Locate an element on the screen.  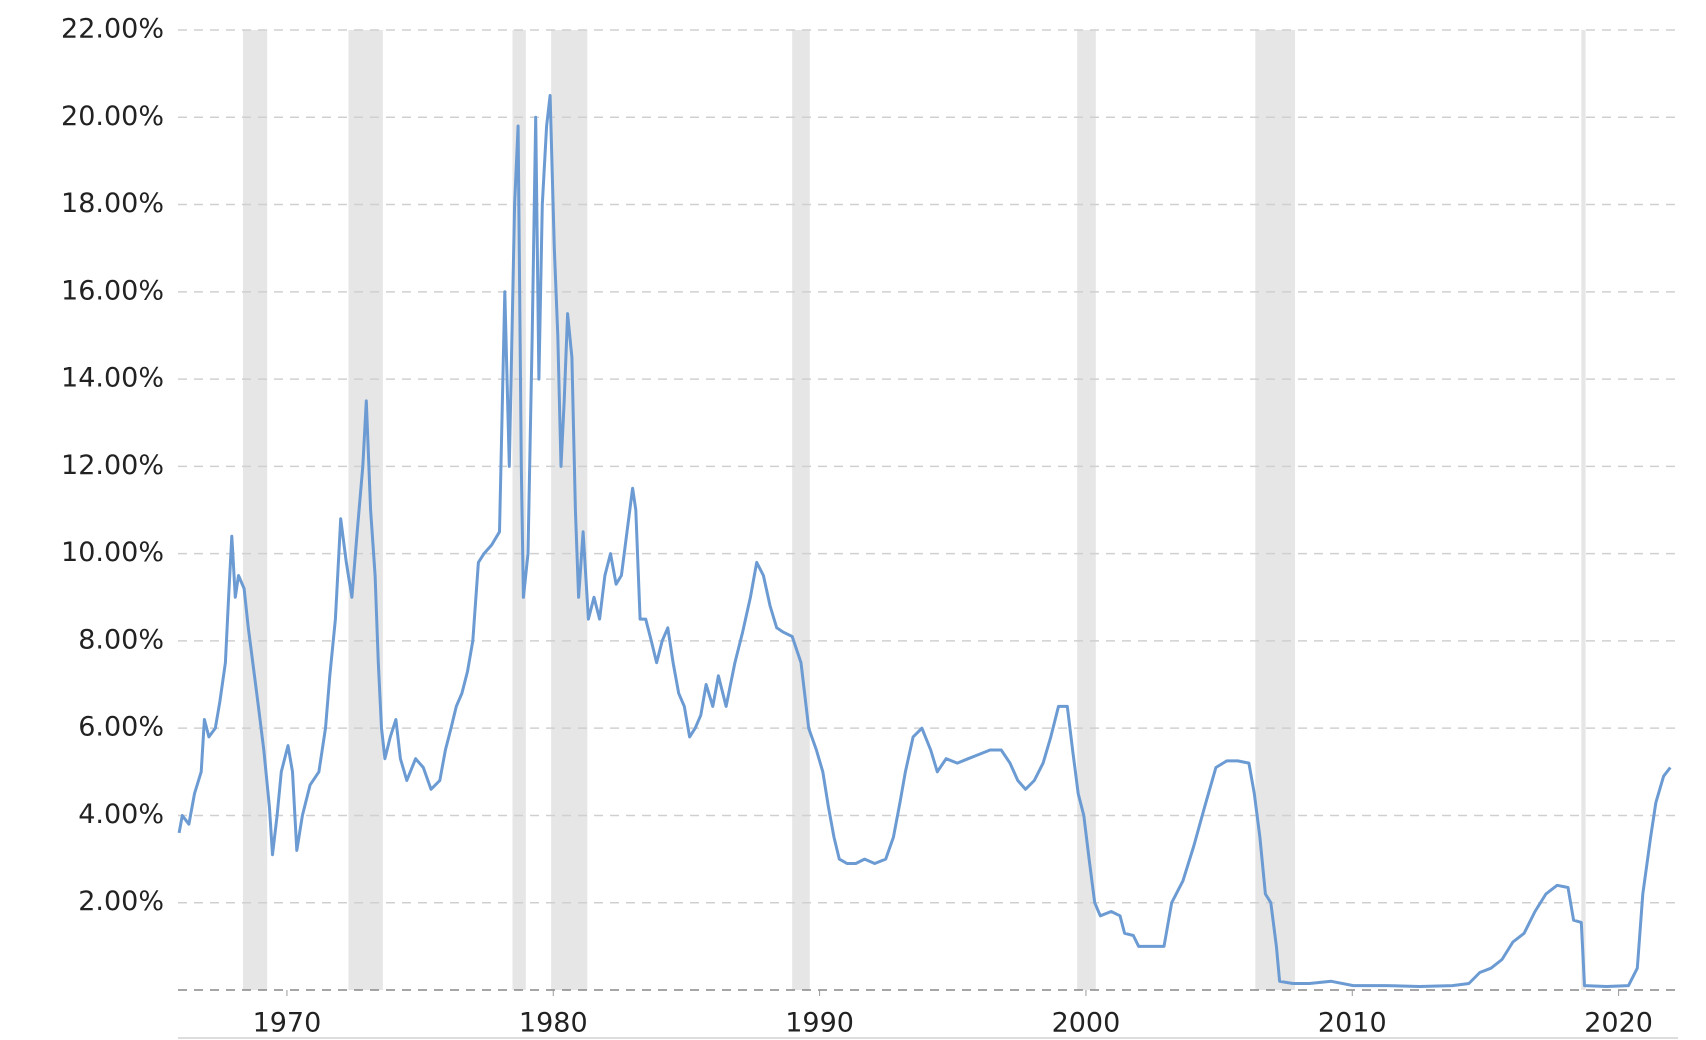
y-tick-label: 14.00% is located at coordinates (112, 378).